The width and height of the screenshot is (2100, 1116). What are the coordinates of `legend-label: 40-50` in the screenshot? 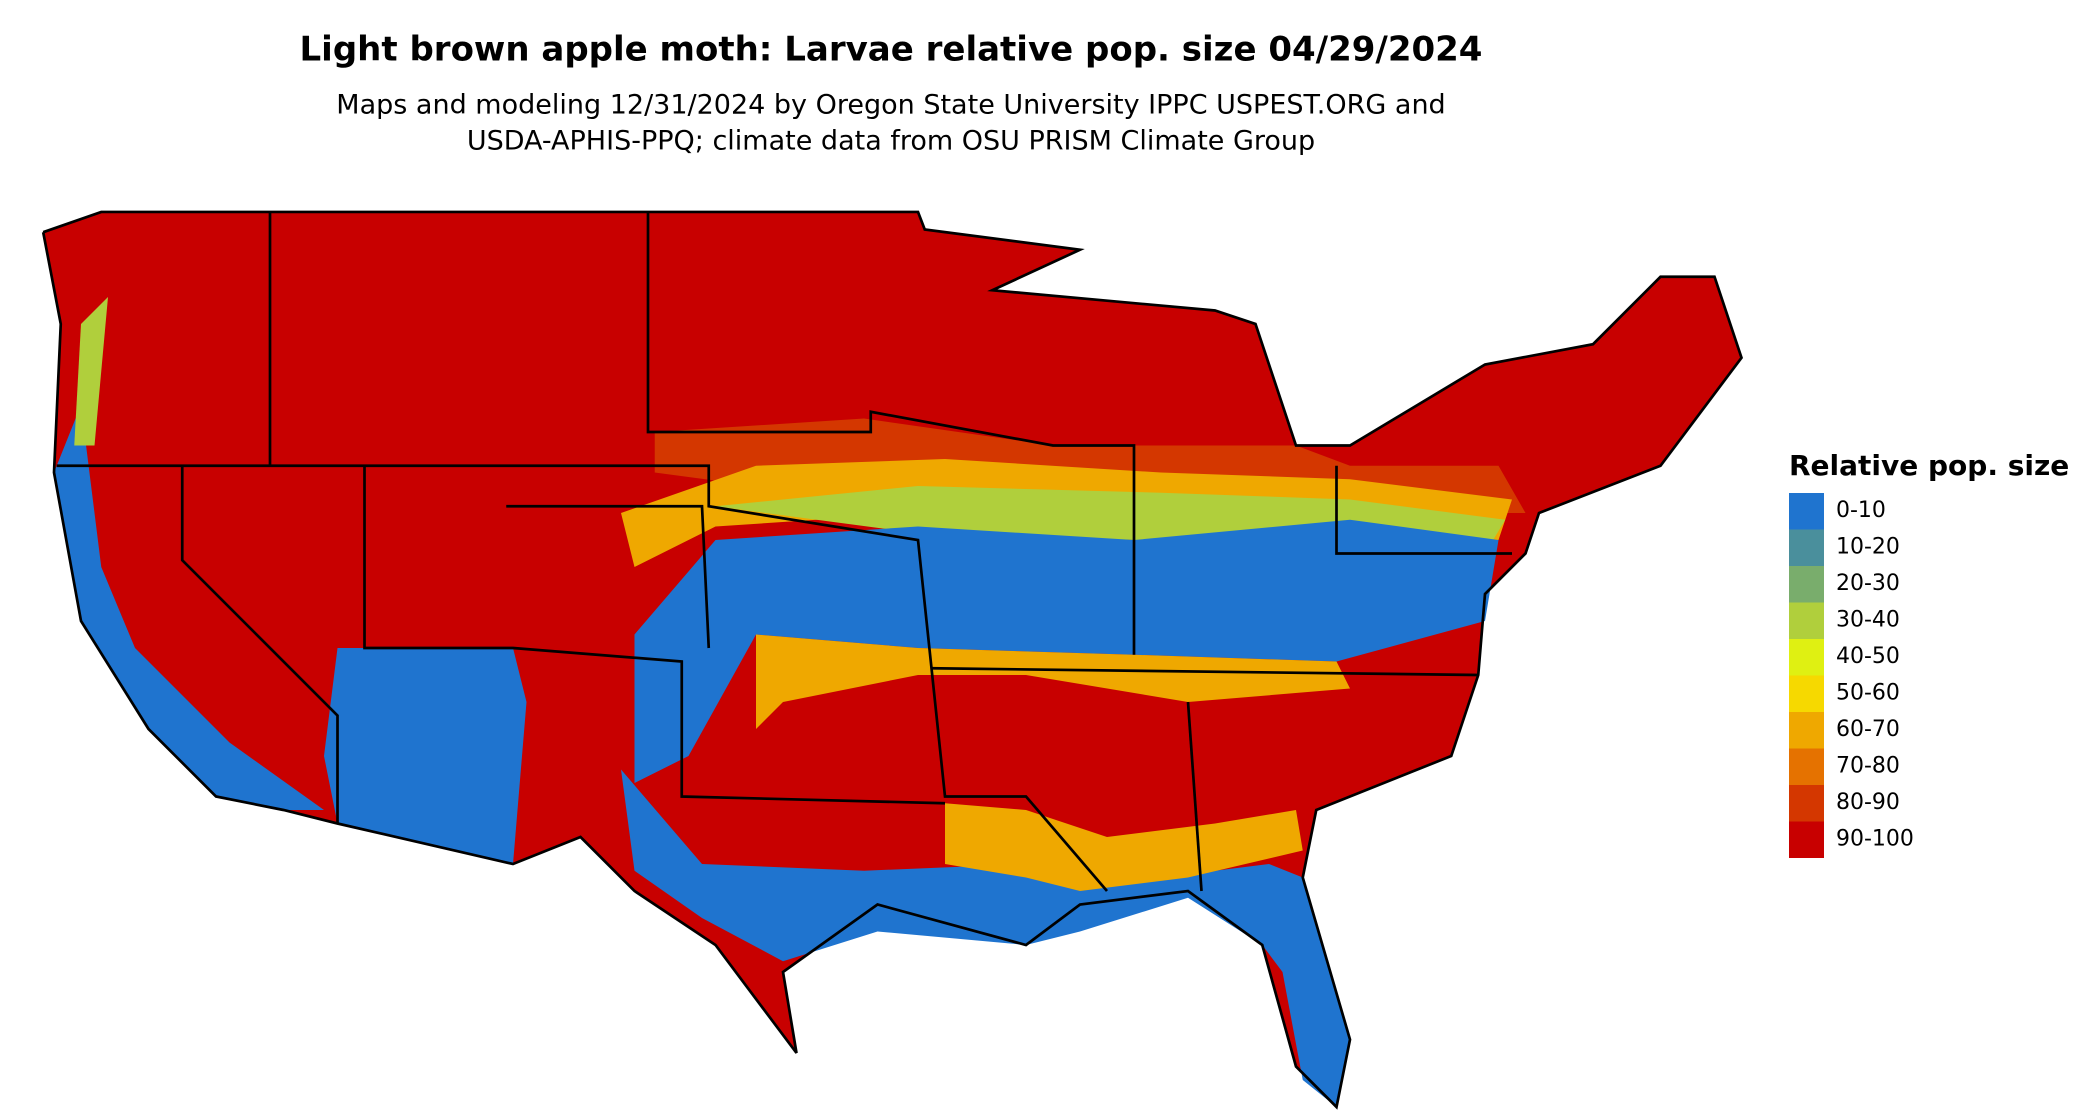 It's located at (1868, 656).